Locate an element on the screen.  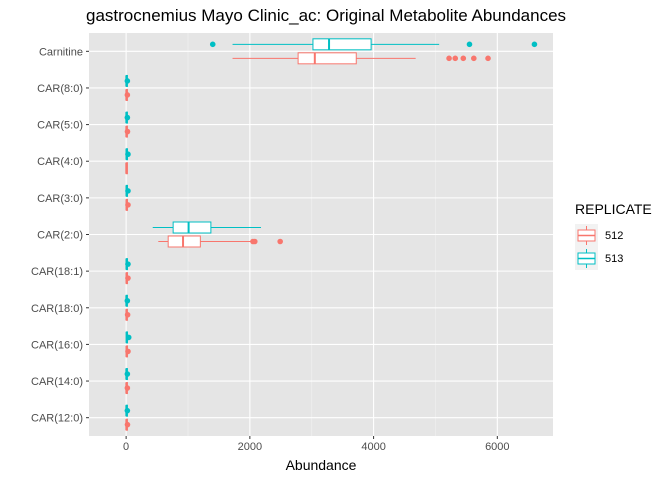
legend: REPLICATE 512 513 is located at coordinates (613, 235).